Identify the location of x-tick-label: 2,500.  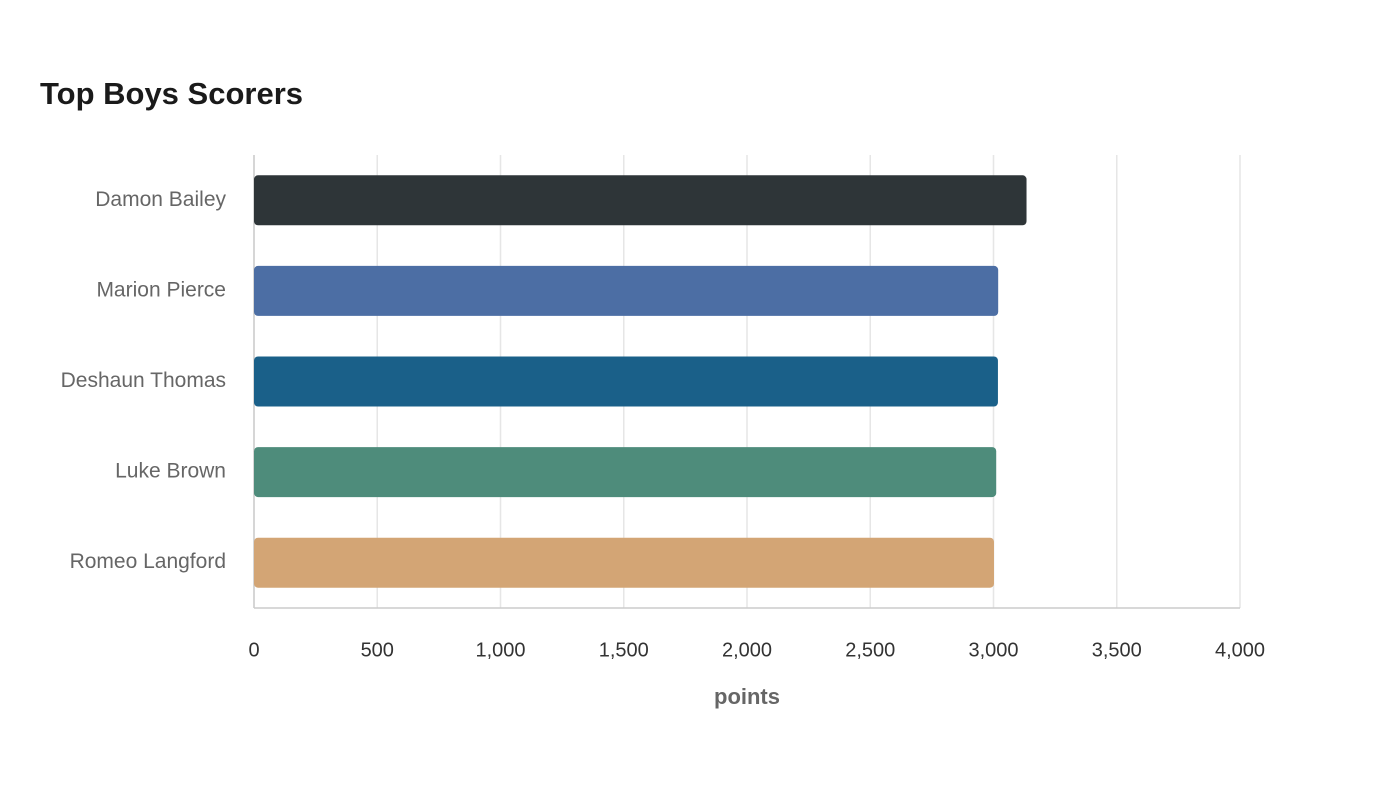
(870, 650).